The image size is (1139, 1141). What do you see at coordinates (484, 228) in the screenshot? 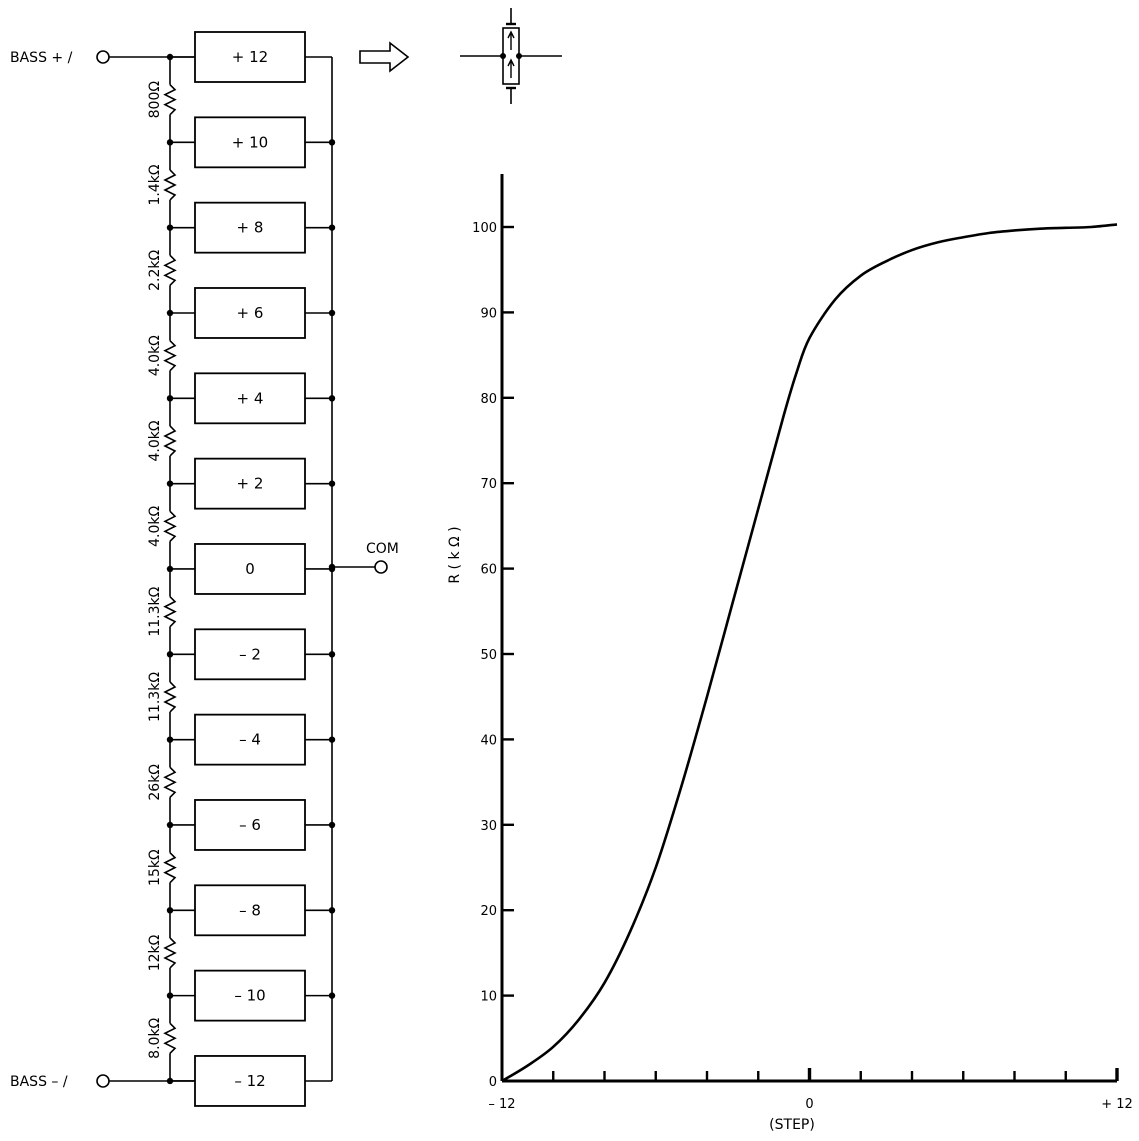
I see `y-tick-label: 100` at bounding box center [484, 228].